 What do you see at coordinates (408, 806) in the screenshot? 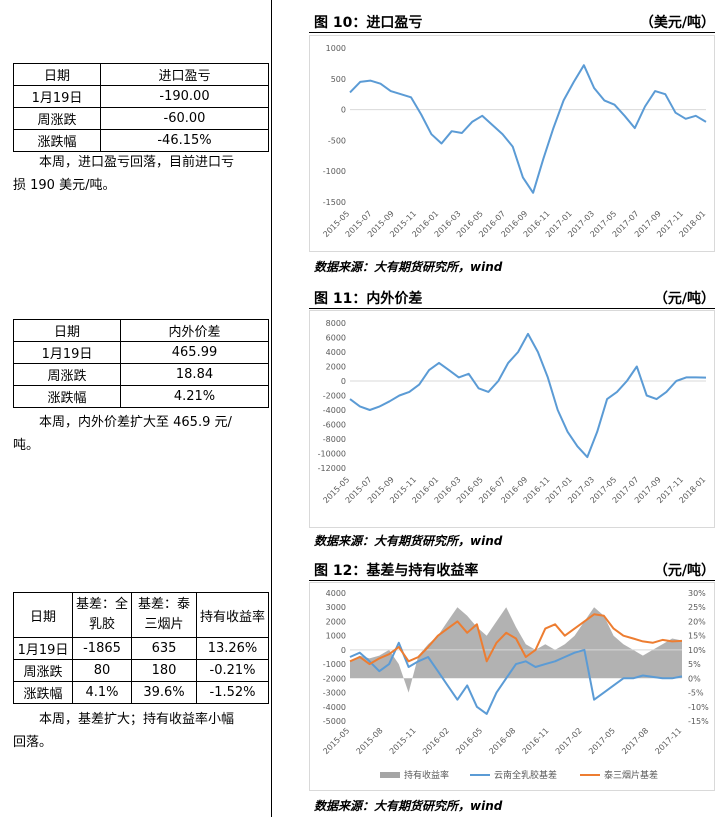
I see `figure-12-source: 数据来源：大有期货研究所，wind` at bounding box center [408, 806].